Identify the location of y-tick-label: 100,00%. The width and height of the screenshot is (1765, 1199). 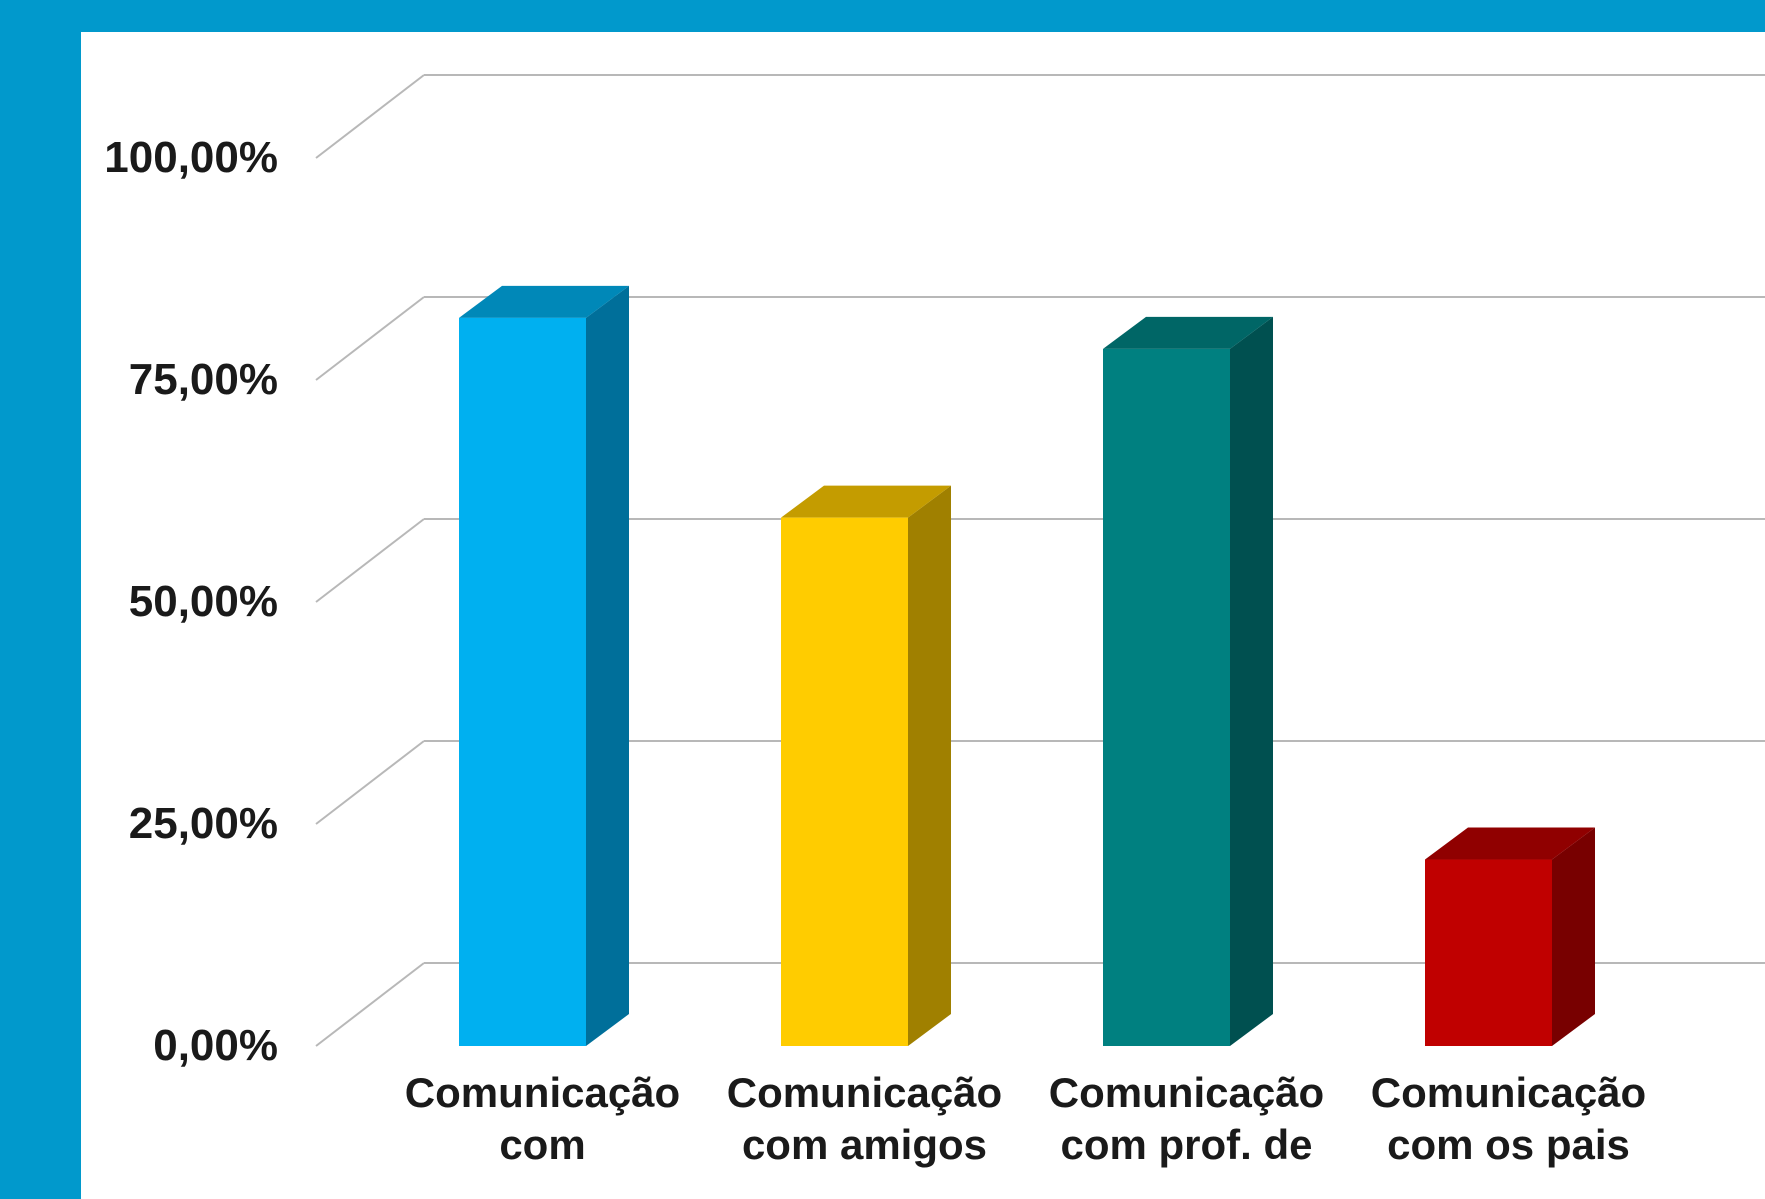
(191, 157).